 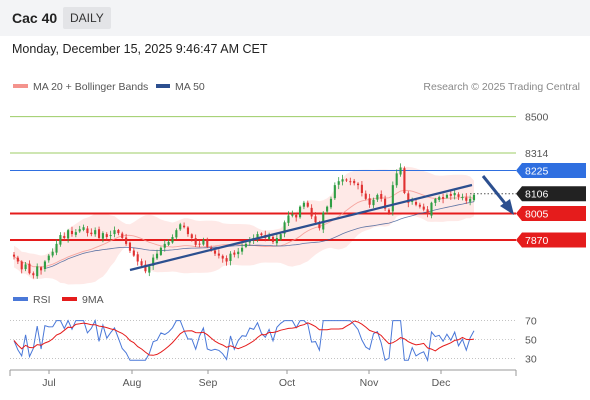 I want to click on level-label-8106: 8106, so click(x=537, y=195).